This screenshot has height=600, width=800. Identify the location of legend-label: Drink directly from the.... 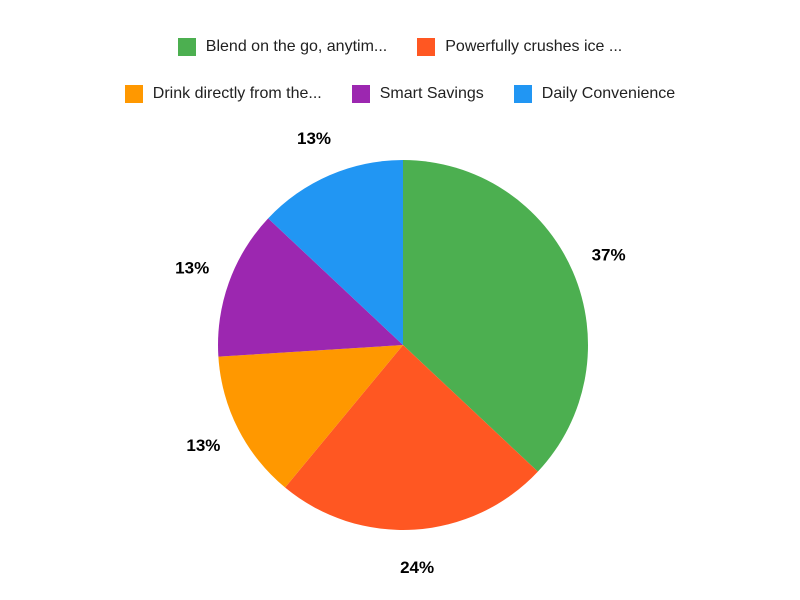
(237, 93).